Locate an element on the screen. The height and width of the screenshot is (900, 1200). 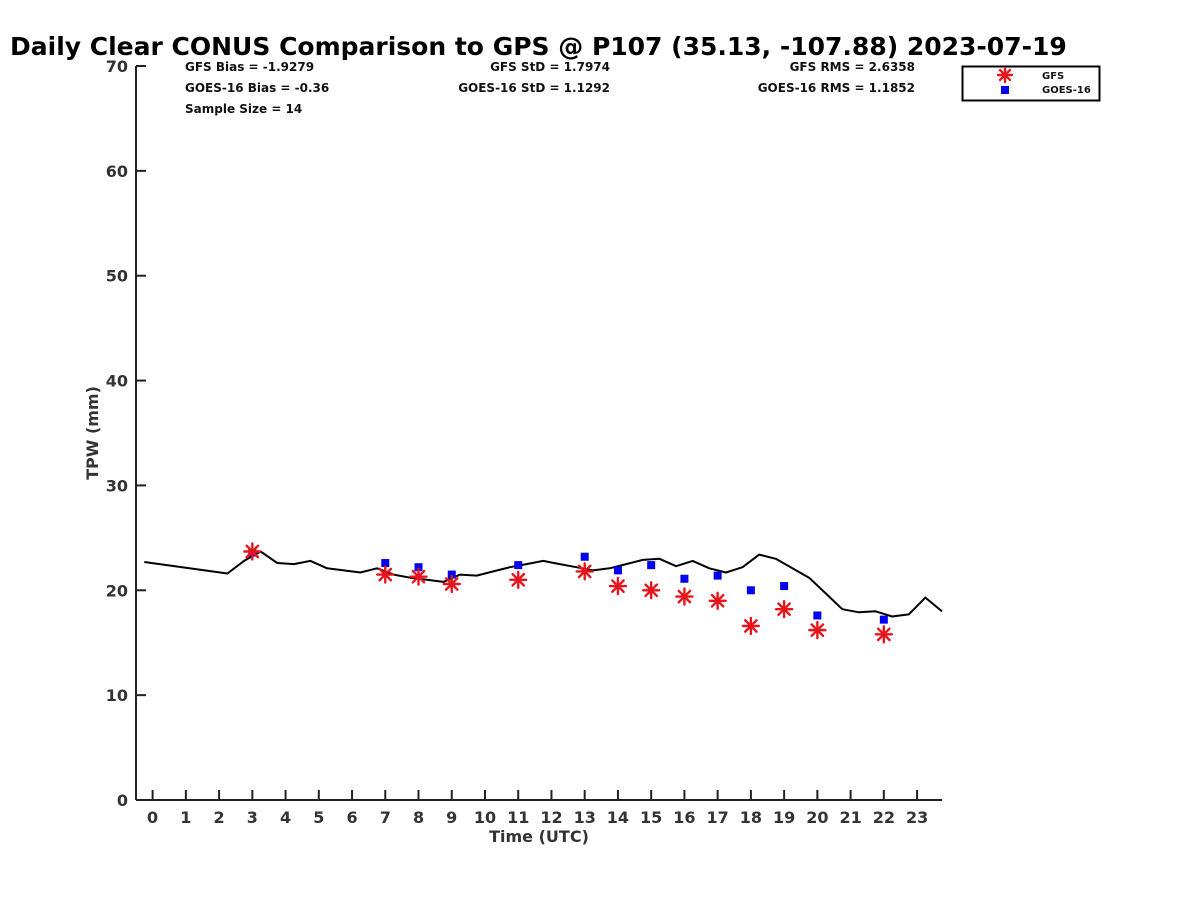
legend-gfs-asterisk is located at coordinates (1005, 75).